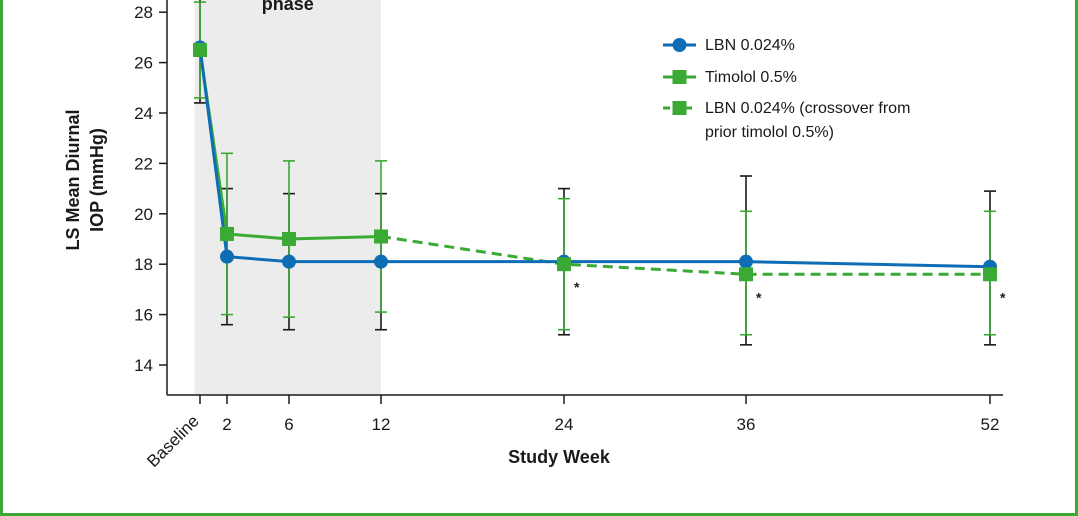 This screenshot has width=1078, height=516. What do you see at coordinates (143, 315) in the screenshot?
I see `y-tick-label: 16` at bounding box center [143, 315].